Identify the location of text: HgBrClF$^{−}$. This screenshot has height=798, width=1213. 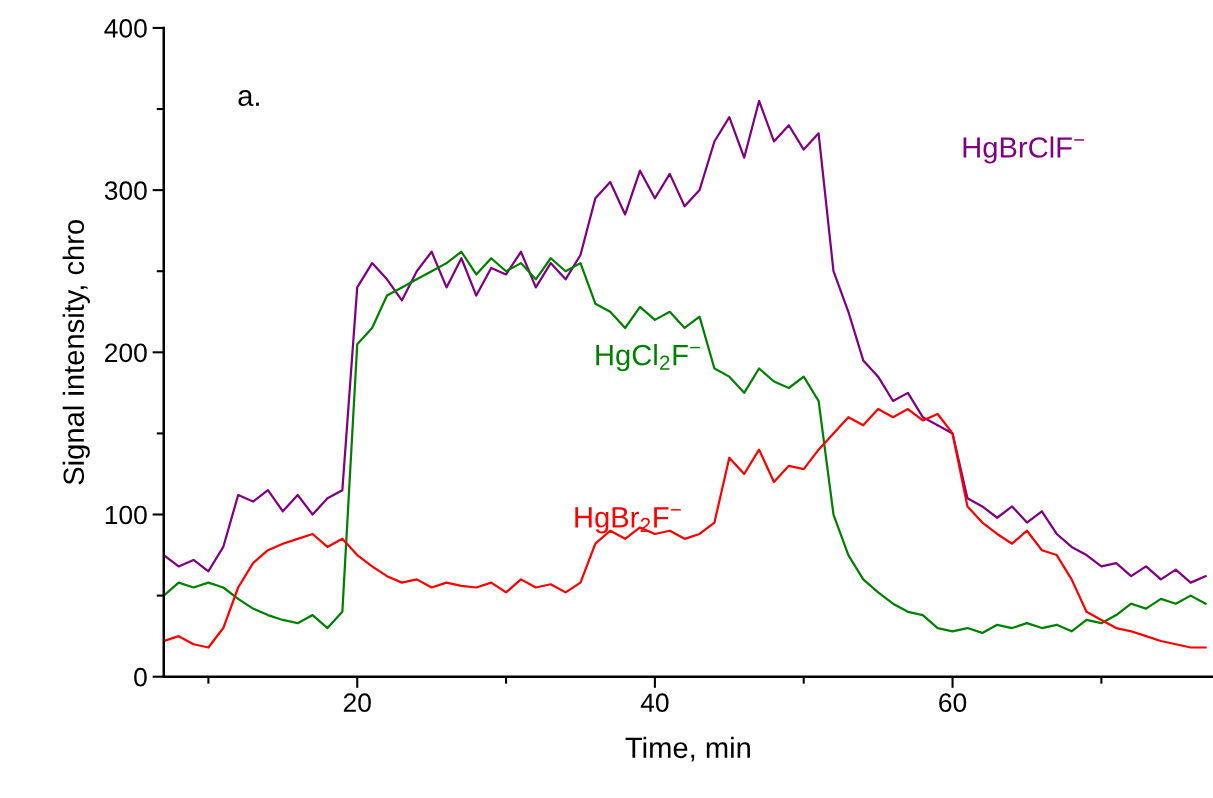
(1024, 150).